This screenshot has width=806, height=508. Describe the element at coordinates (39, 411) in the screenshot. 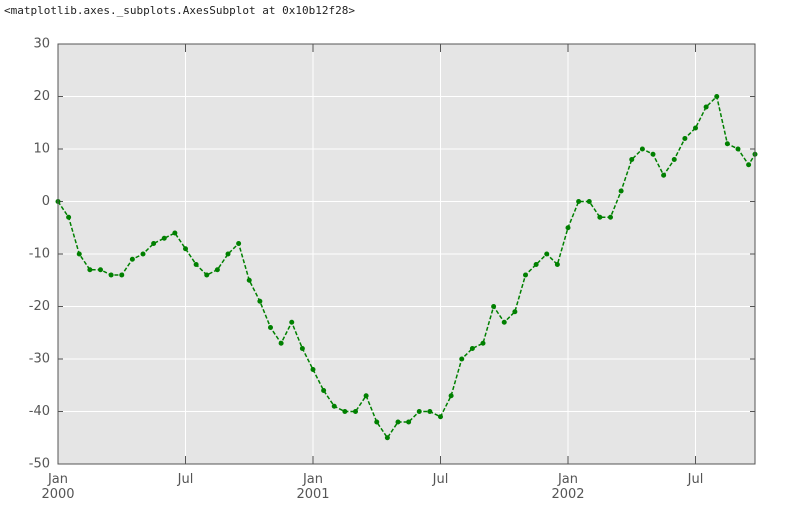

I see `y-tick-label: -40` at that location.